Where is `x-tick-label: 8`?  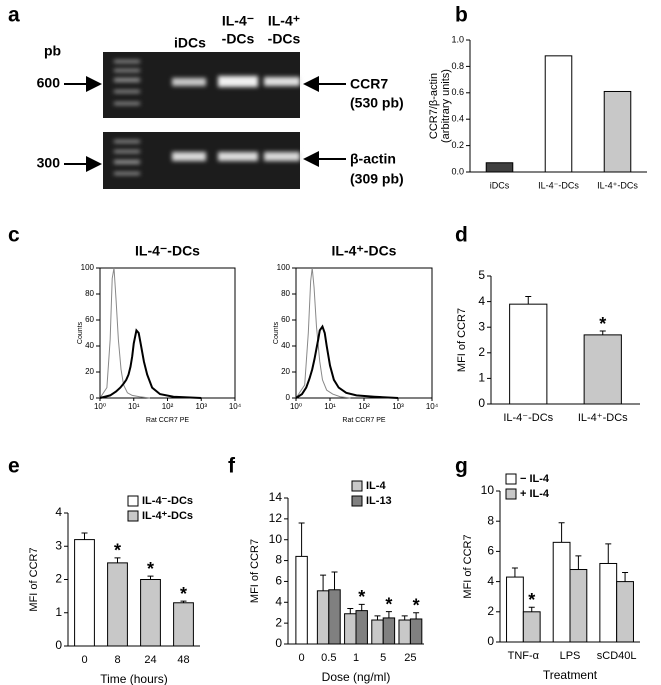
x-tick-label: 8 is located at coordinates (117, 660).